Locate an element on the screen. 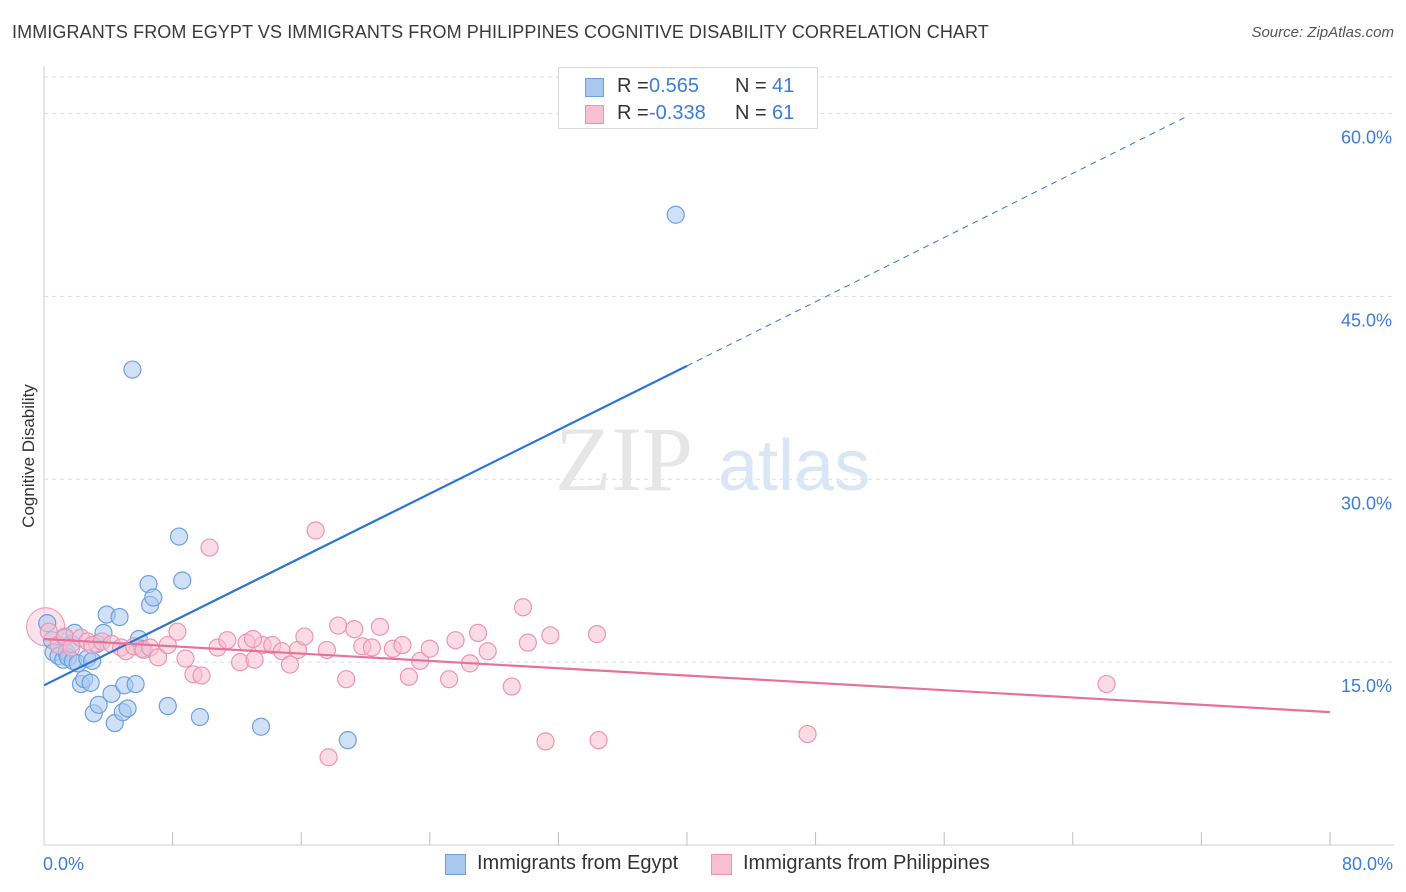 Image resolution: width=1406 pixels, height=892 pixels. n-value: 61 is located at coordinates (783, 113).